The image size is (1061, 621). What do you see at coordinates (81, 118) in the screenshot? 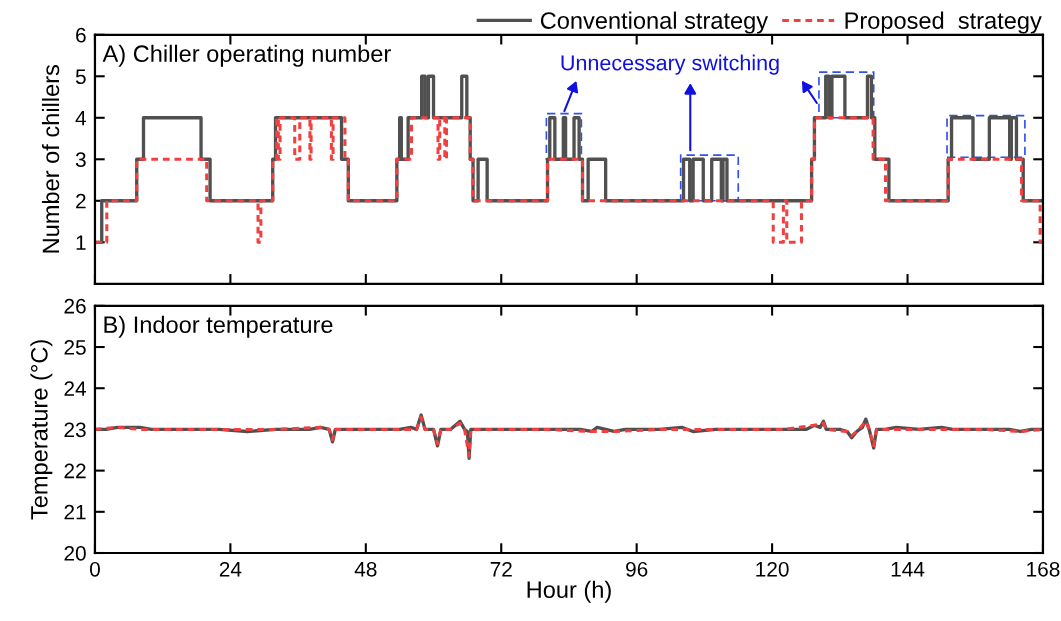
I see `y-tick-label: 4` at bounding box center [81, 118].